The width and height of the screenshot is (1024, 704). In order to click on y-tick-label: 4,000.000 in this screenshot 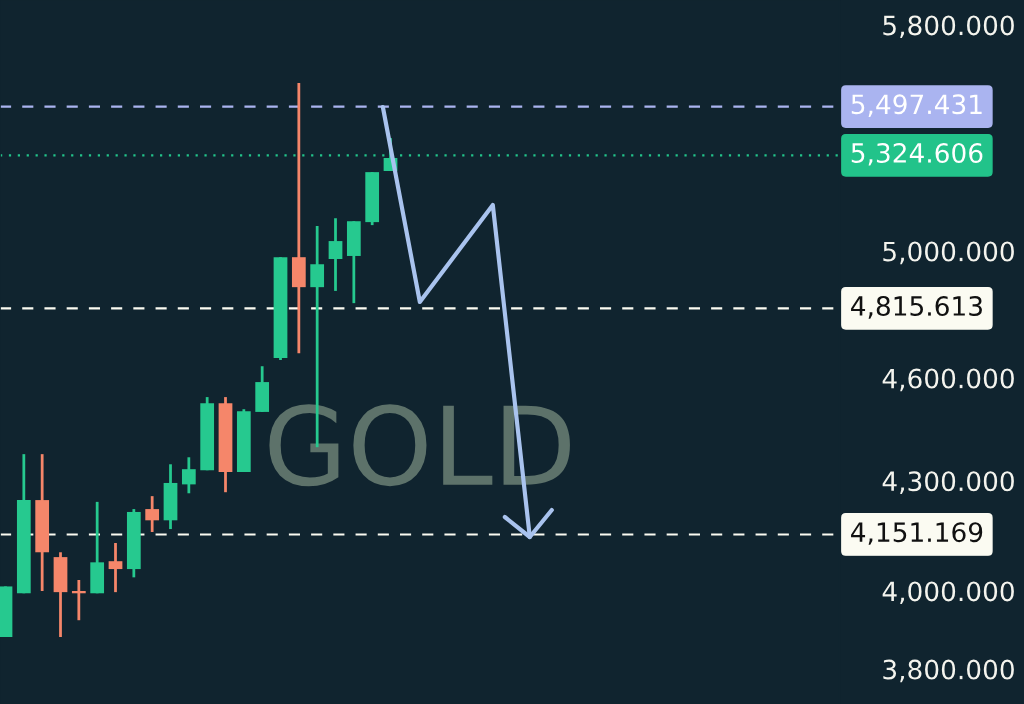, I will do `click(948, 593)`.